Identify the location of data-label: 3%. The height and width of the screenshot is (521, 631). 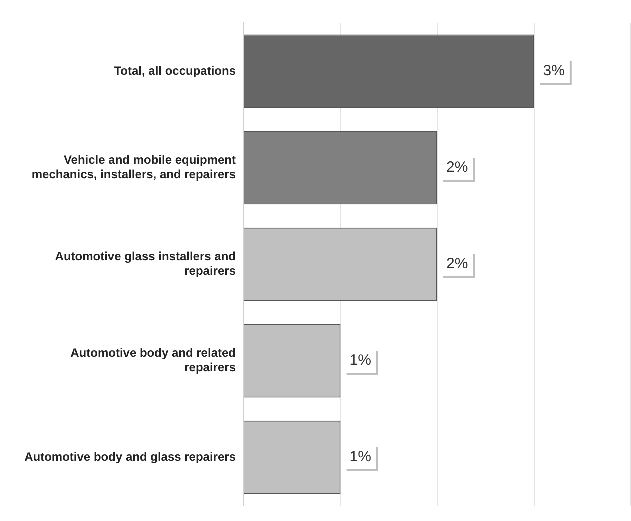
(554, 71).